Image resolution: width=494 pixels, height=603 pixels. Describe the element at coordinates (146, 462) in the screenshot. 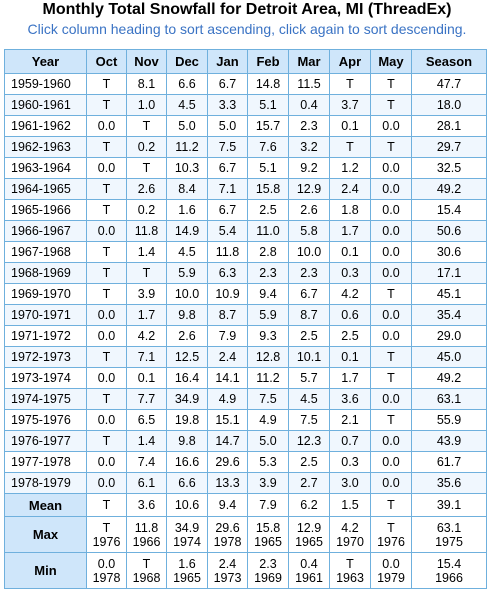

I see `snowfall-cell: 7.4` at that location.